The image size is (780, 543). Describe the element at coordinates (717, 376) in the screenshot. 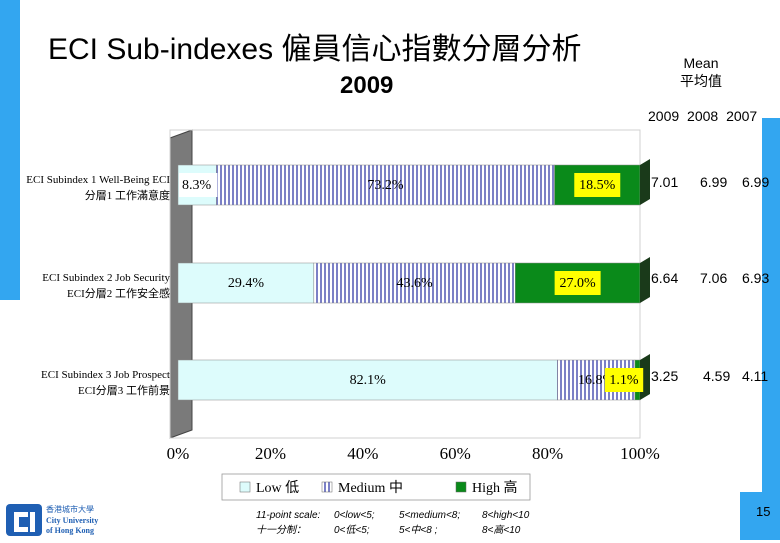

I see `mean-2008: 4.59` at that location.